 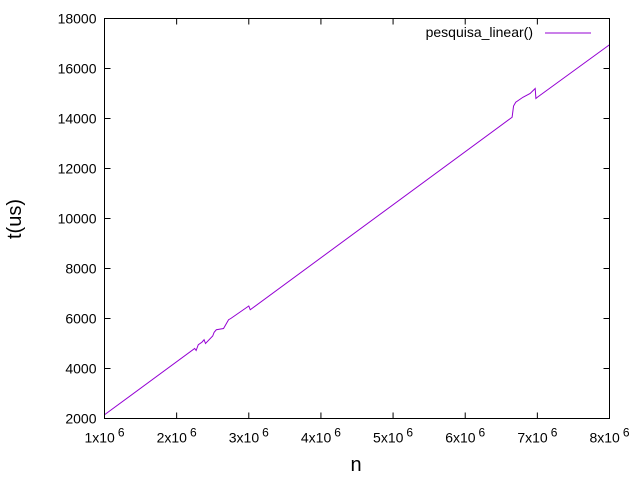 I want to click on y-tick-label: 12000, so click(x=77, y=169).